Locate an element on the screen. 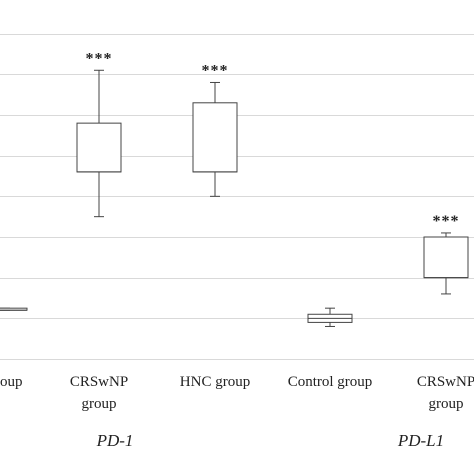 This screenshot has width=474, height=474. box-2: *** is located at coordinates (99, 134).